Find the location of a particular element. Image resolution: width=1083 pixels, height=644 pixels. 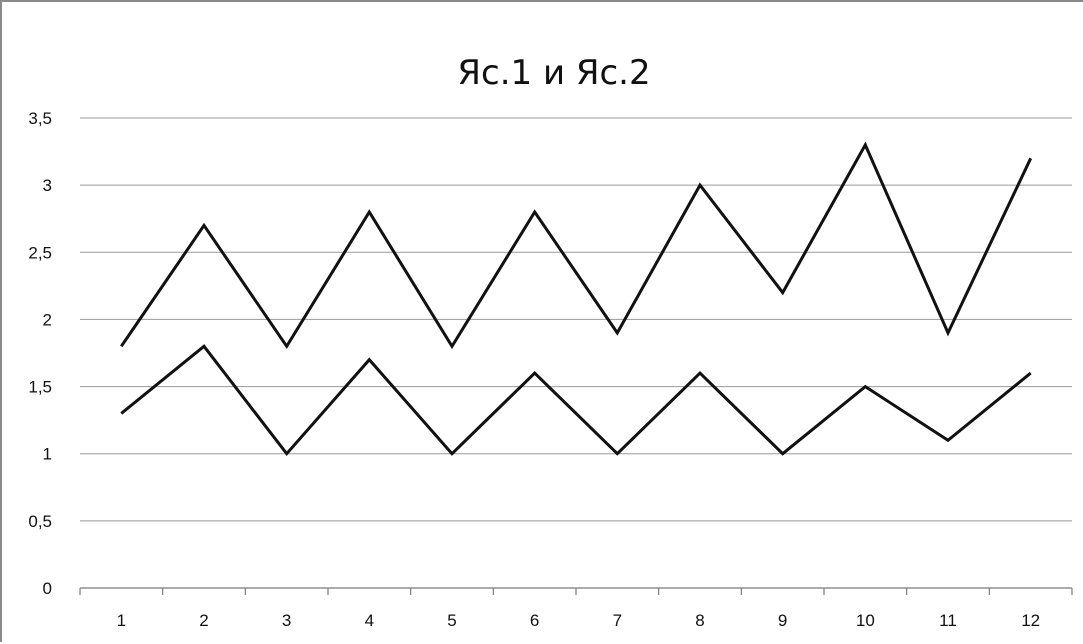

x-tick-label: 9 is located at coordinates (782, 620).